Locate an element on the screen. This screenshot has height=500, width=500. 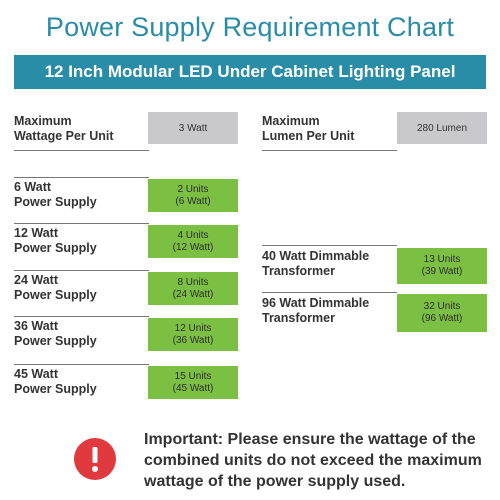
units-wattage: (96 Watt) is located at coordinates (442, 318).